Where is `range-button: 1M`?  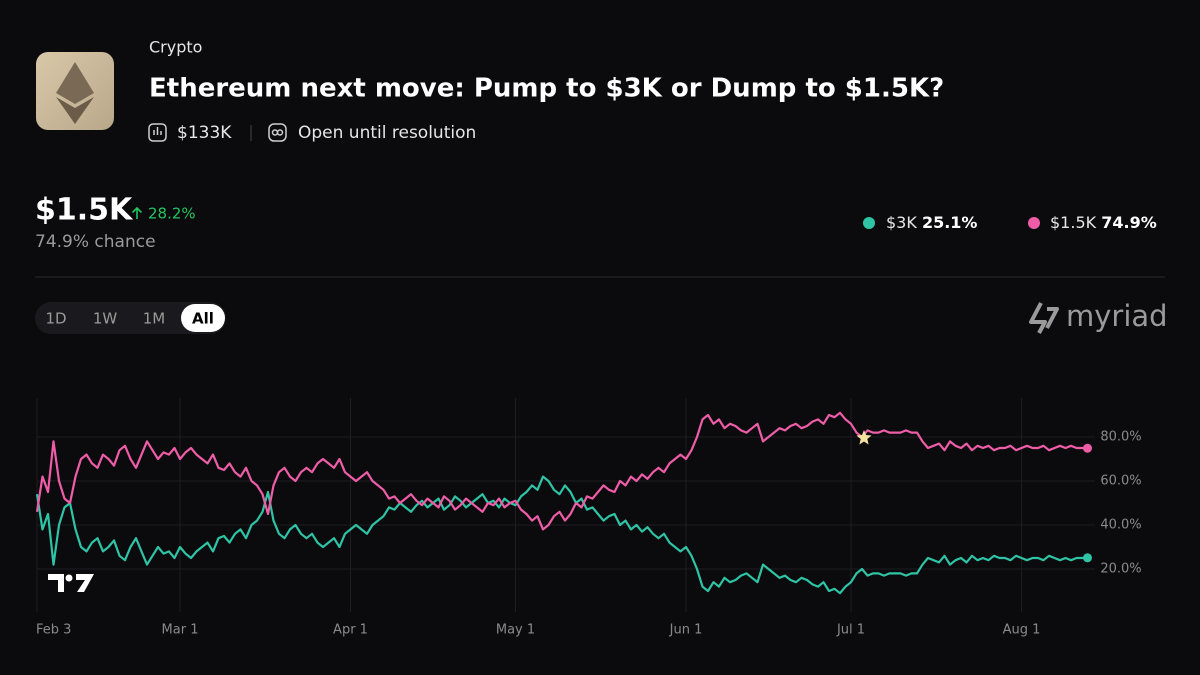 range-button: 1M is located at coordinates (154, 319).